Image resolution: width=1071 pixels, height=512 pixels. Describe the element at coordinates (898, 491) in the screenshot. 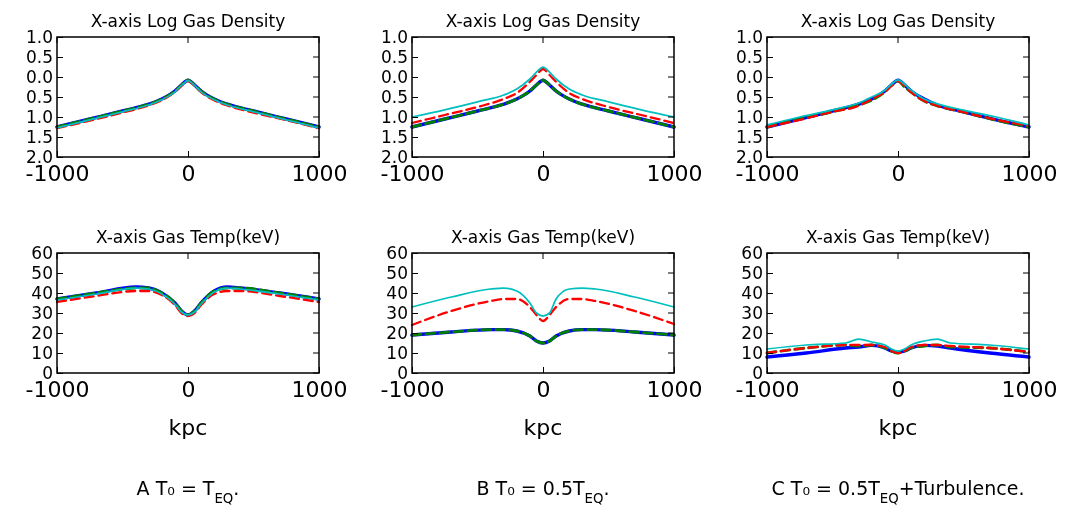

I see `text: C T₀ = 0.5T$_{EQ}$+Turbulence.` at that location.